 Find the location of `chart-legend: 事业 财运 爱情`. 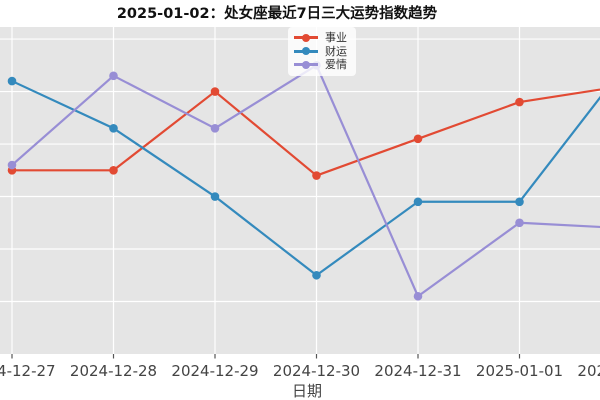

chart-legend: 事业 财运 爱情 is located at coordinates (322, 51).